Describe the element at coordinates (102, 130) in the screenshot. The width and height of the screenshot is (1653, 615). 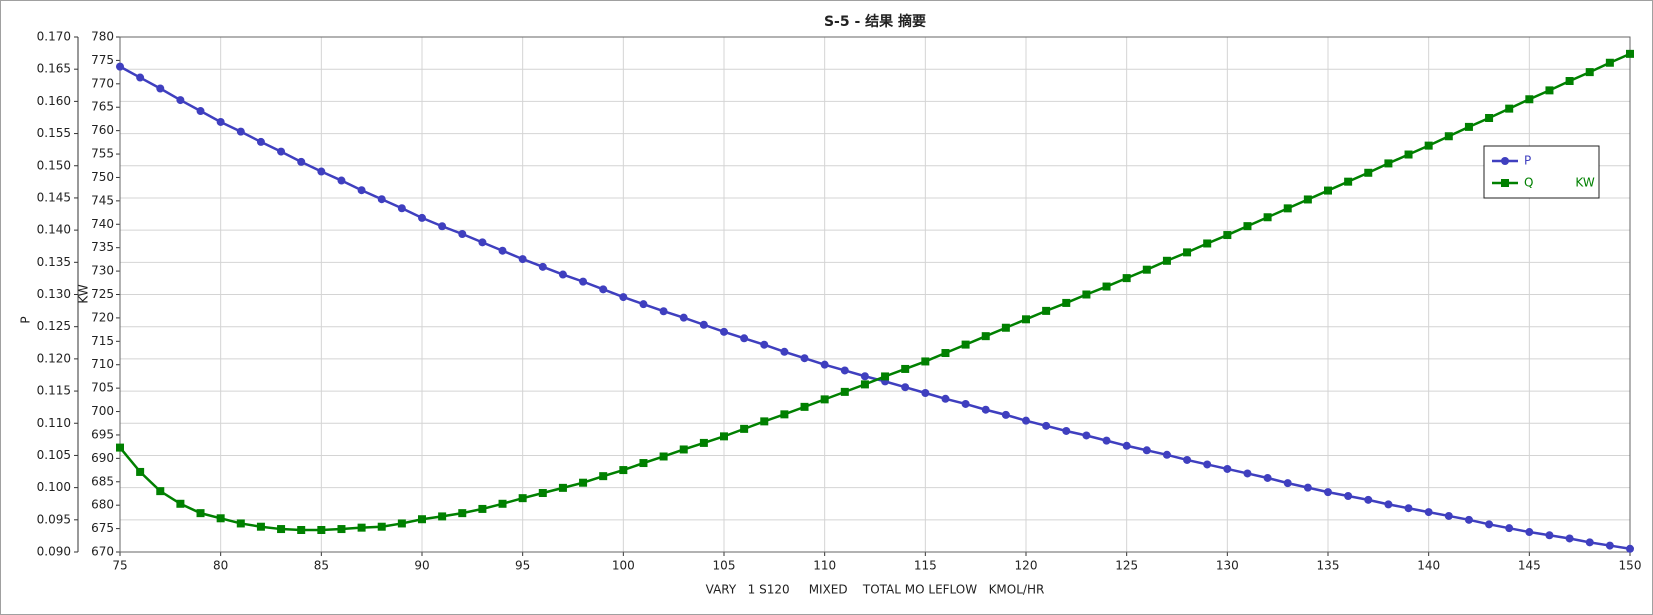
I see `y2-tick-label: 760` at that location.